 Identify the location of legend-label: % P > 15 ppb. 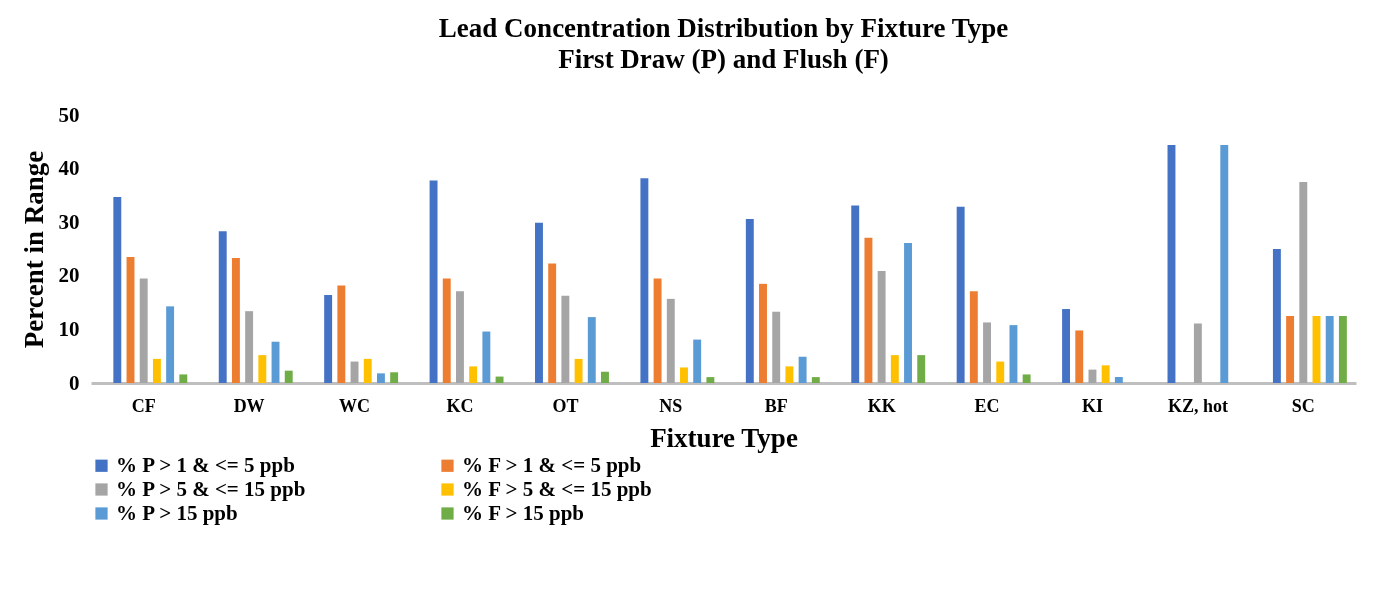
(177, 512).